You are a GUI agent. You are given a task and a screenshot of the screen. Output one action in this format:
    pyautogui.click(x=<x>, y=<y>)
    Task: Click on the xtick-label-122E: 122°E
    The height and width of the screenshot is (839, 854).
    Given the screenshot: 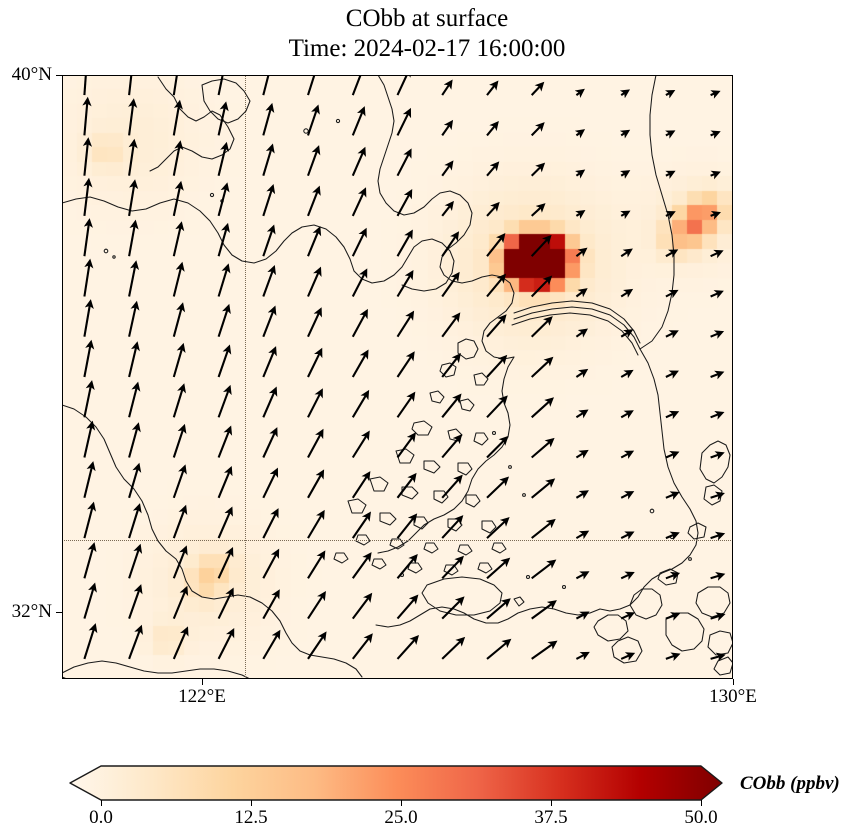 What is the action you would take?
    pyautogui.click(x=202, y=696)
    